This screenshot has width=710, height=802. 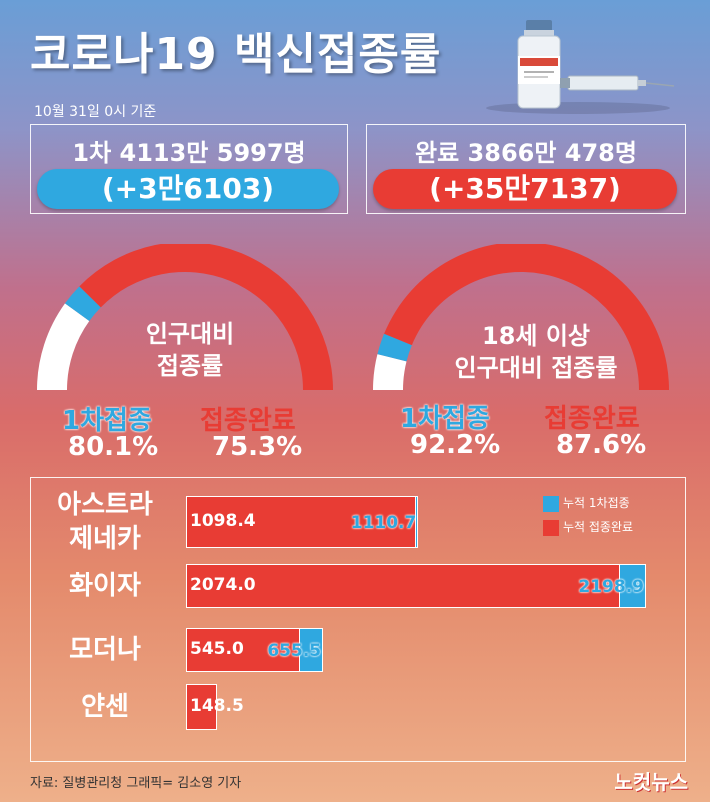 I want to click on gauge2-center-line1: 18세 이상, so click(x=536, y=336).